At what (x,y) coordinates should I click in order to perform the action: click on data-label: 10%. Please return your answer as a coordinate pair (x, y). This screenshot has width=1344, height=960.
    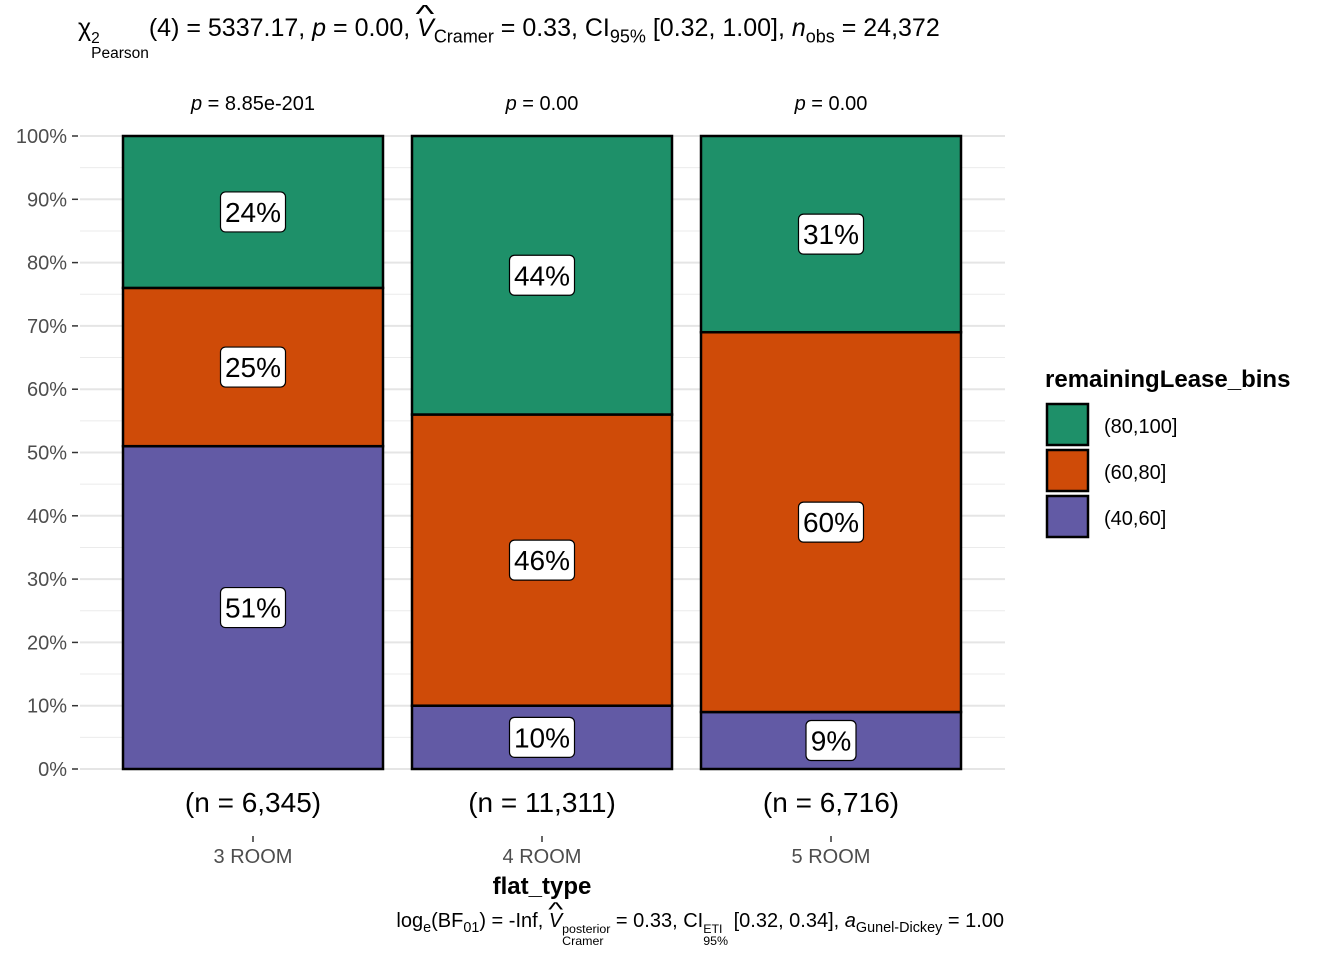
    Looking at the image, I should click on (542, 737).